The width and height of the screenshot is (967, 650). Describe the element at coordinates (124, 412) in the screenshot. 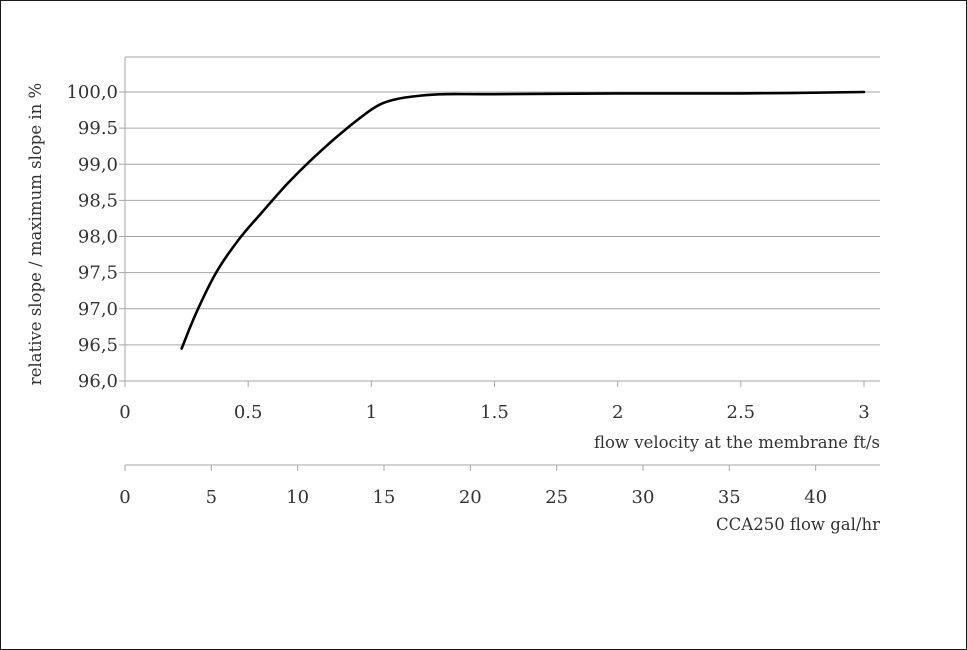

I see `x-tick-label: 0` at that location.